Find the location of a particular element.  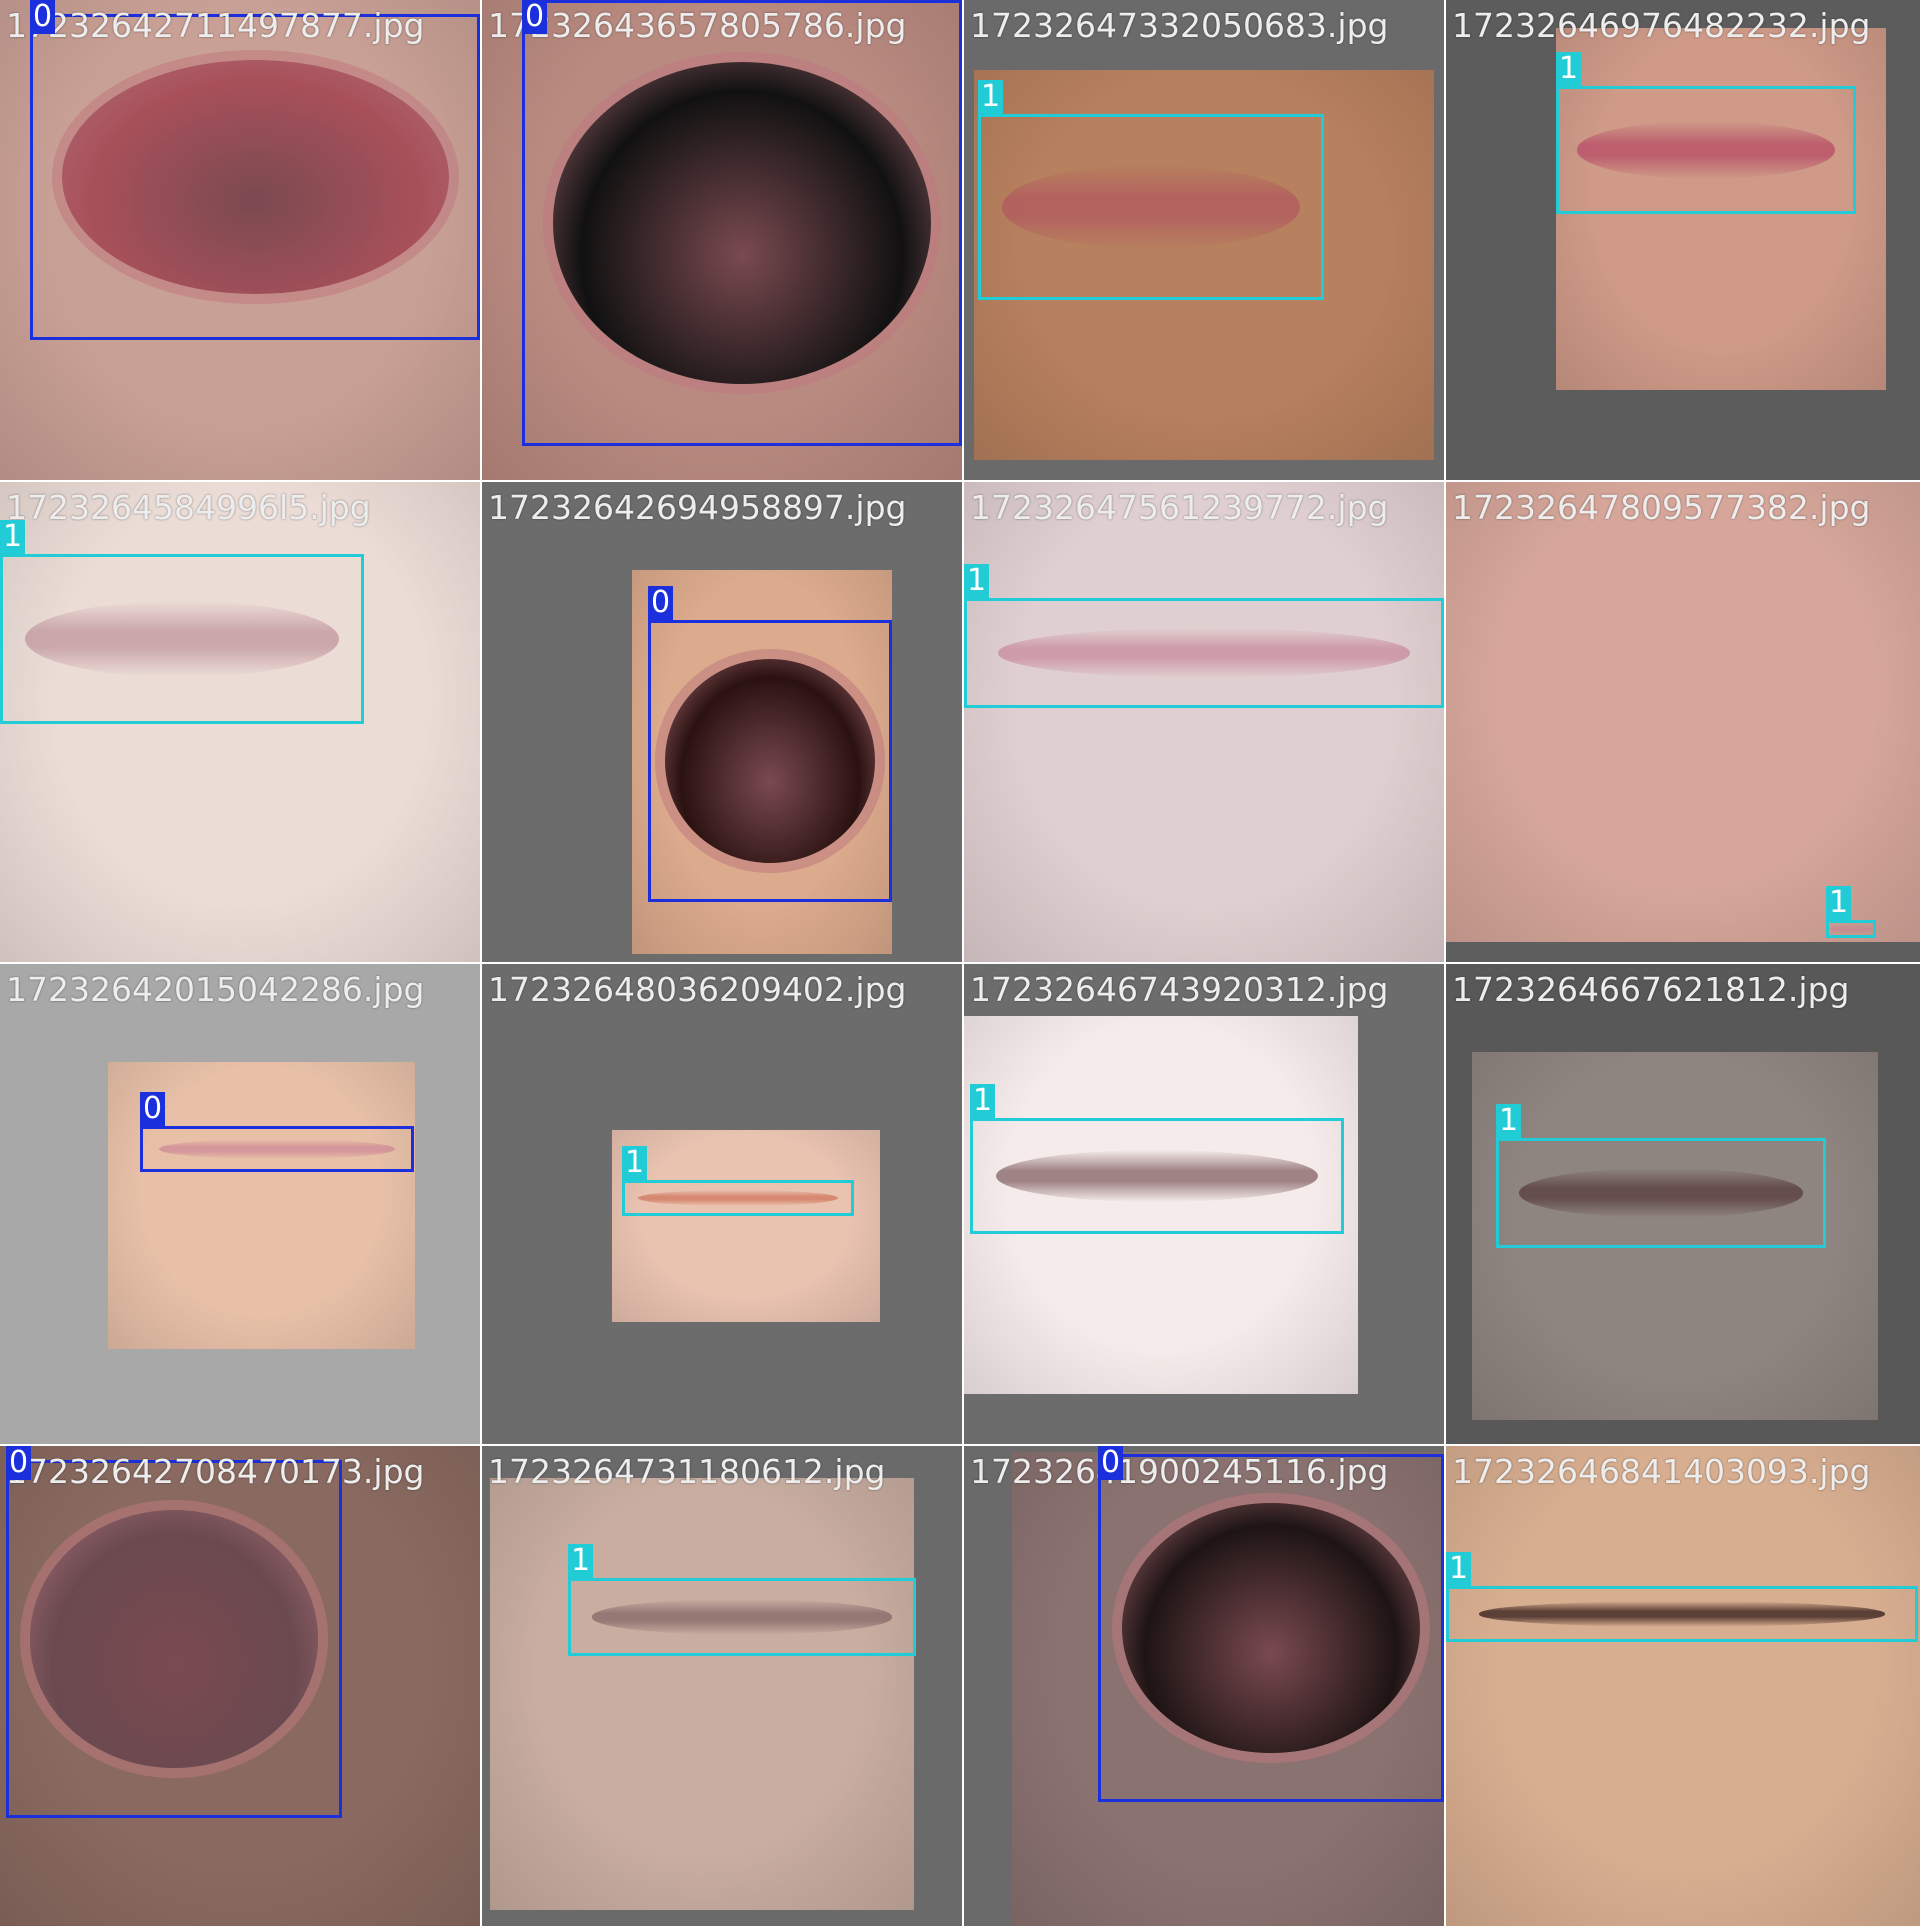

tile-9: 17232642015042286.jpg 0 is located at coordinates (240, 1204).